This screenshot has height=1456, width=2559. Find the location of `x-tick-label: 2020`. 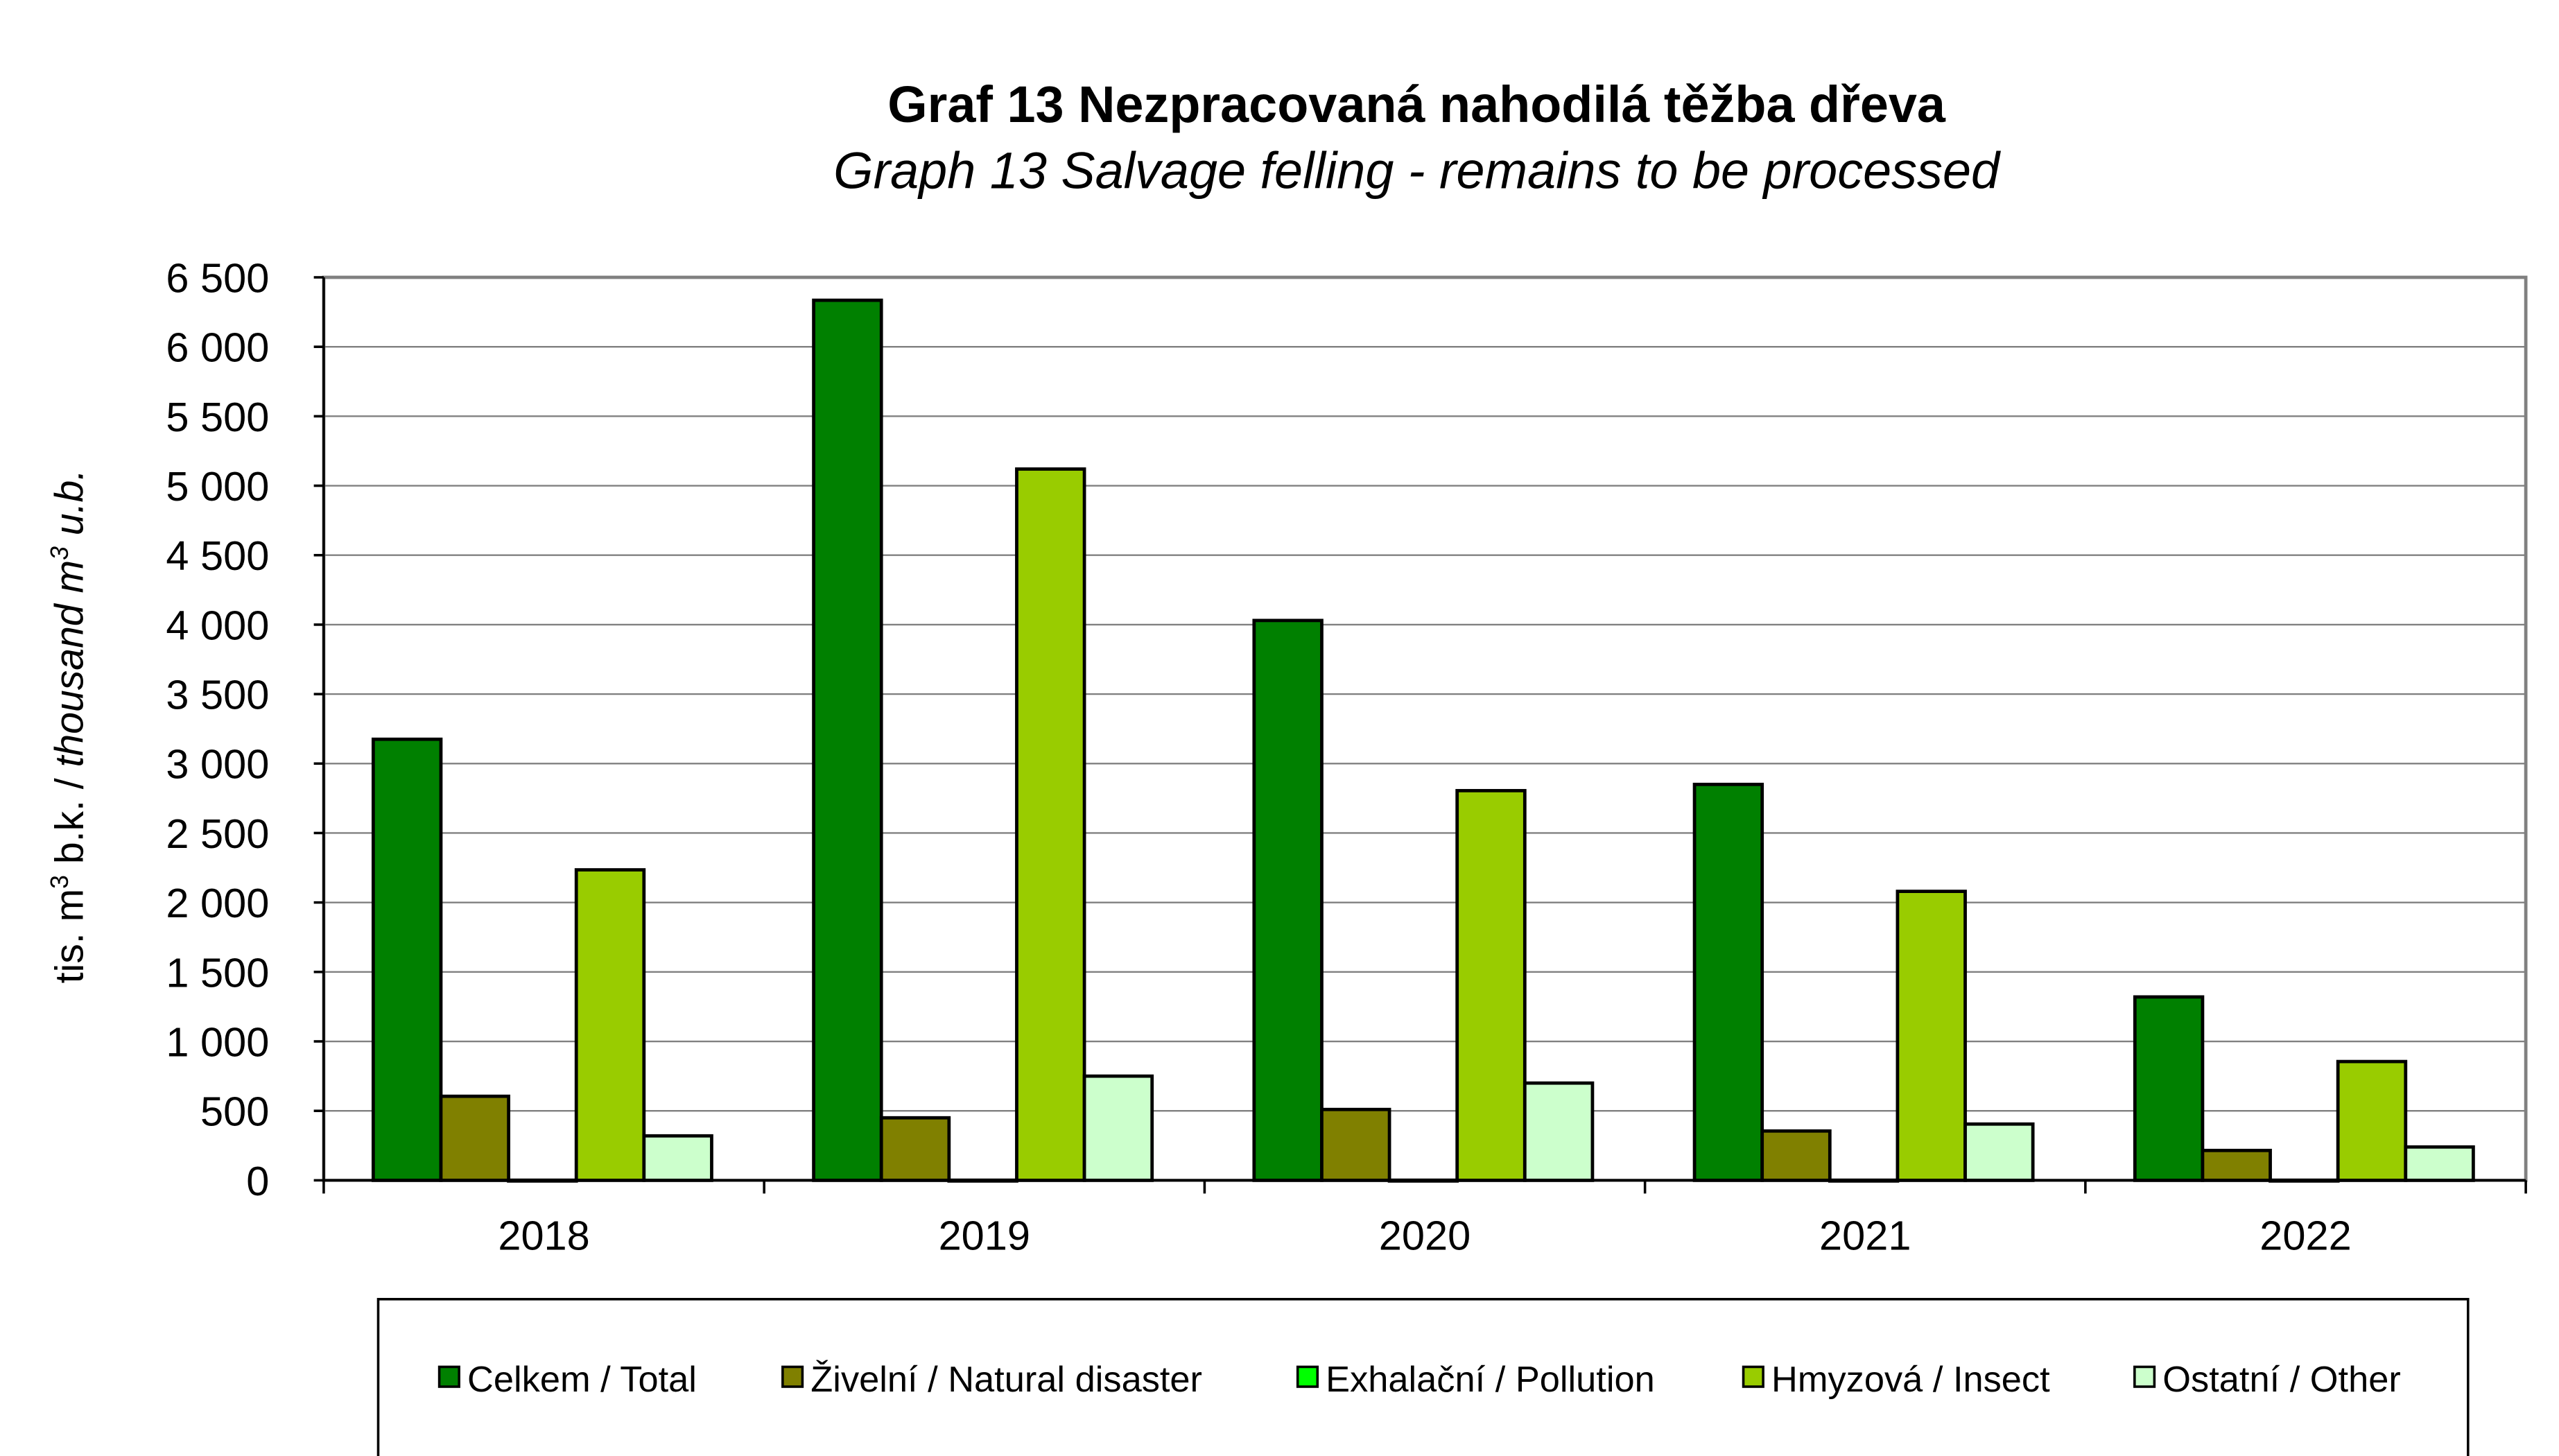

x-tick-label: 2020 is located at coordinates (1425, 1235).